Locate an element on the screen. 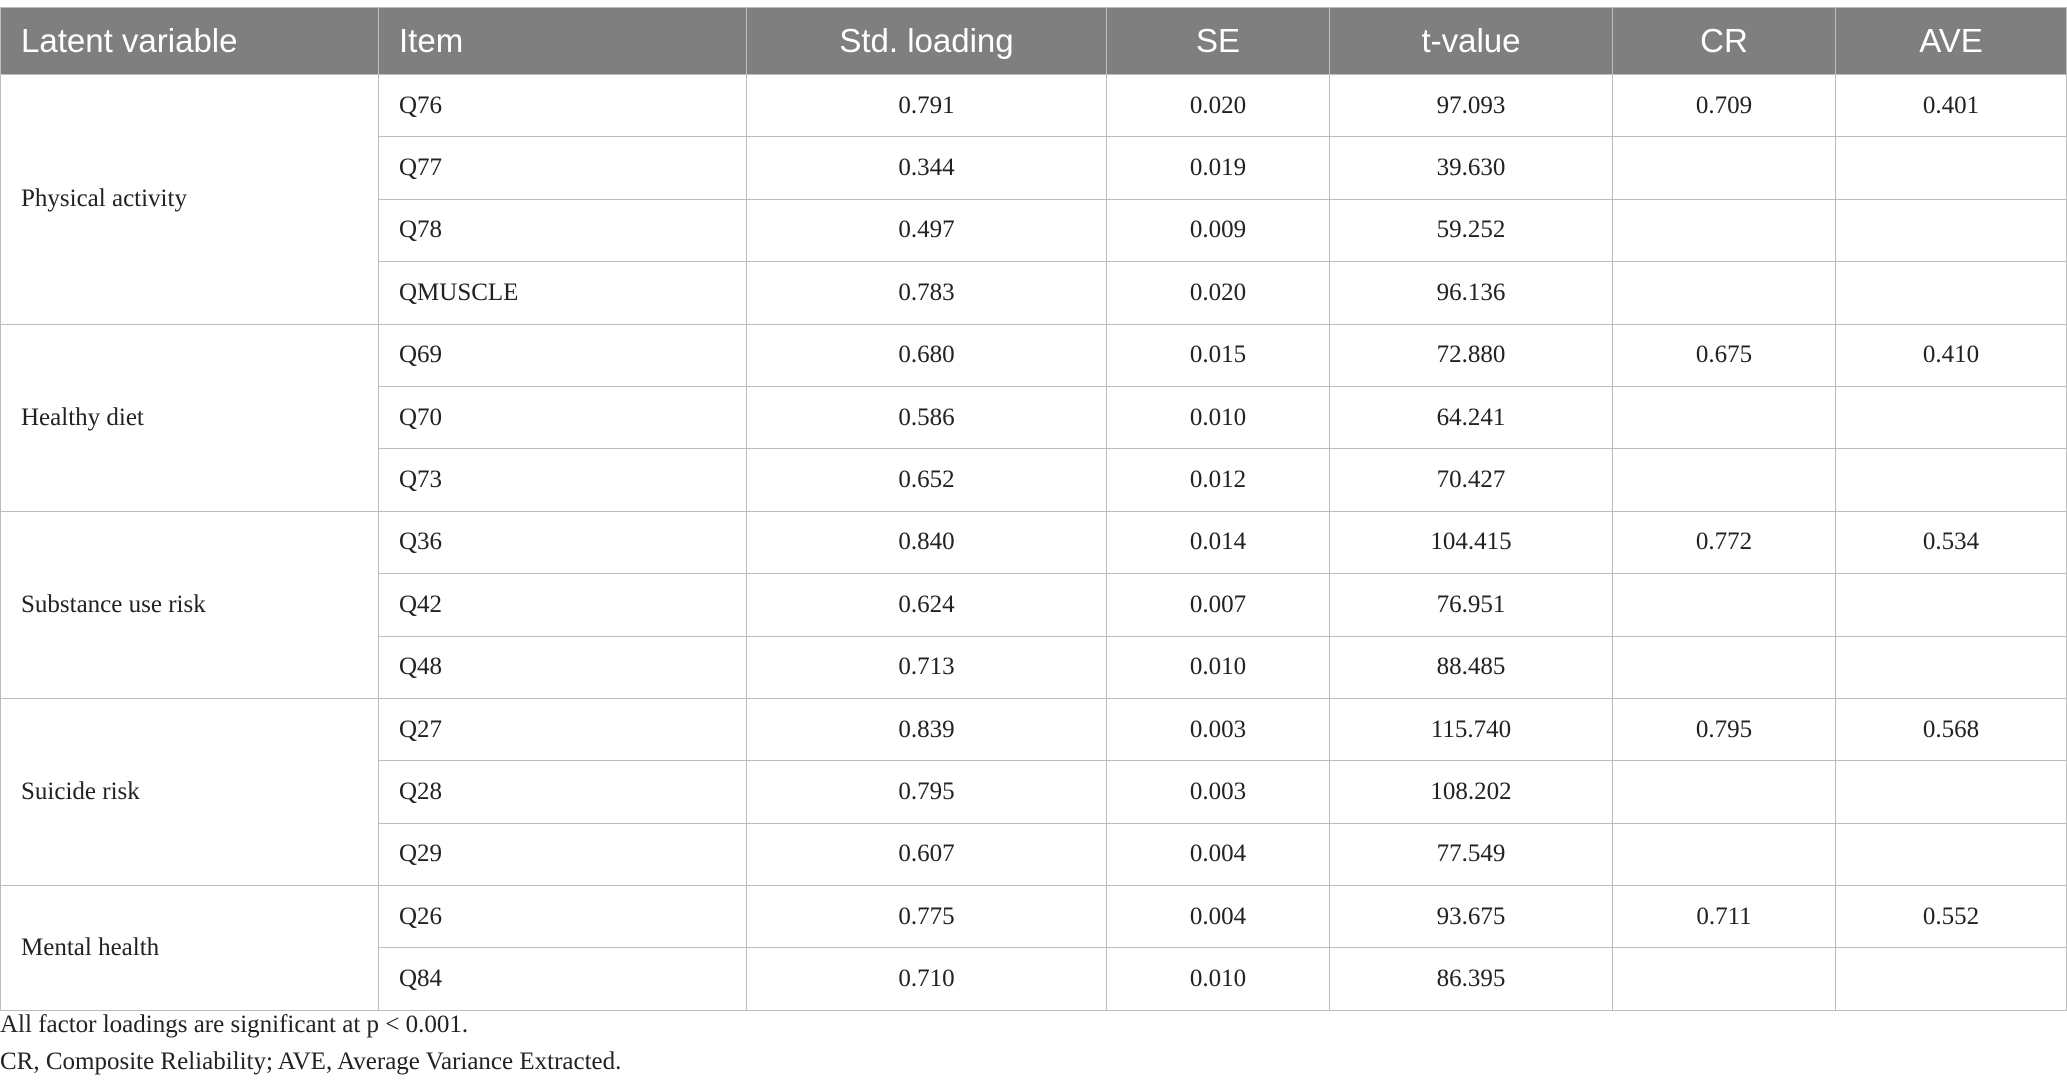  latent-variable: Healthy diet is located at coordinates (189, 417).